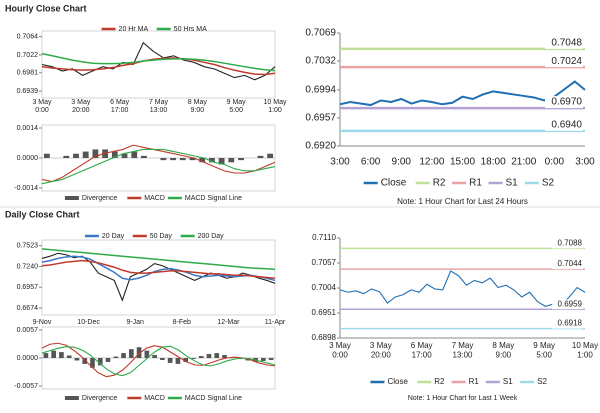  Describe the element at coordinates (320, 90) in the screenshot. I see `y-tick-label: 0.6994` at that location.